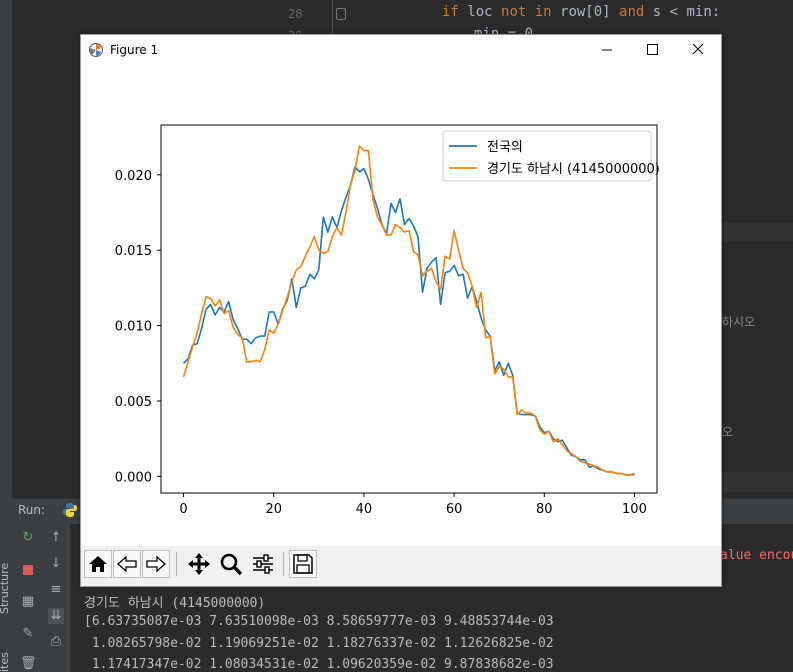 The height and width of the screenshot is (672, 793). What do you see at coordinates (573, 169) in the screenshot?
I see `legend-label: 경기도 하남시 (4145000000)` at bounding box center [573, 169].